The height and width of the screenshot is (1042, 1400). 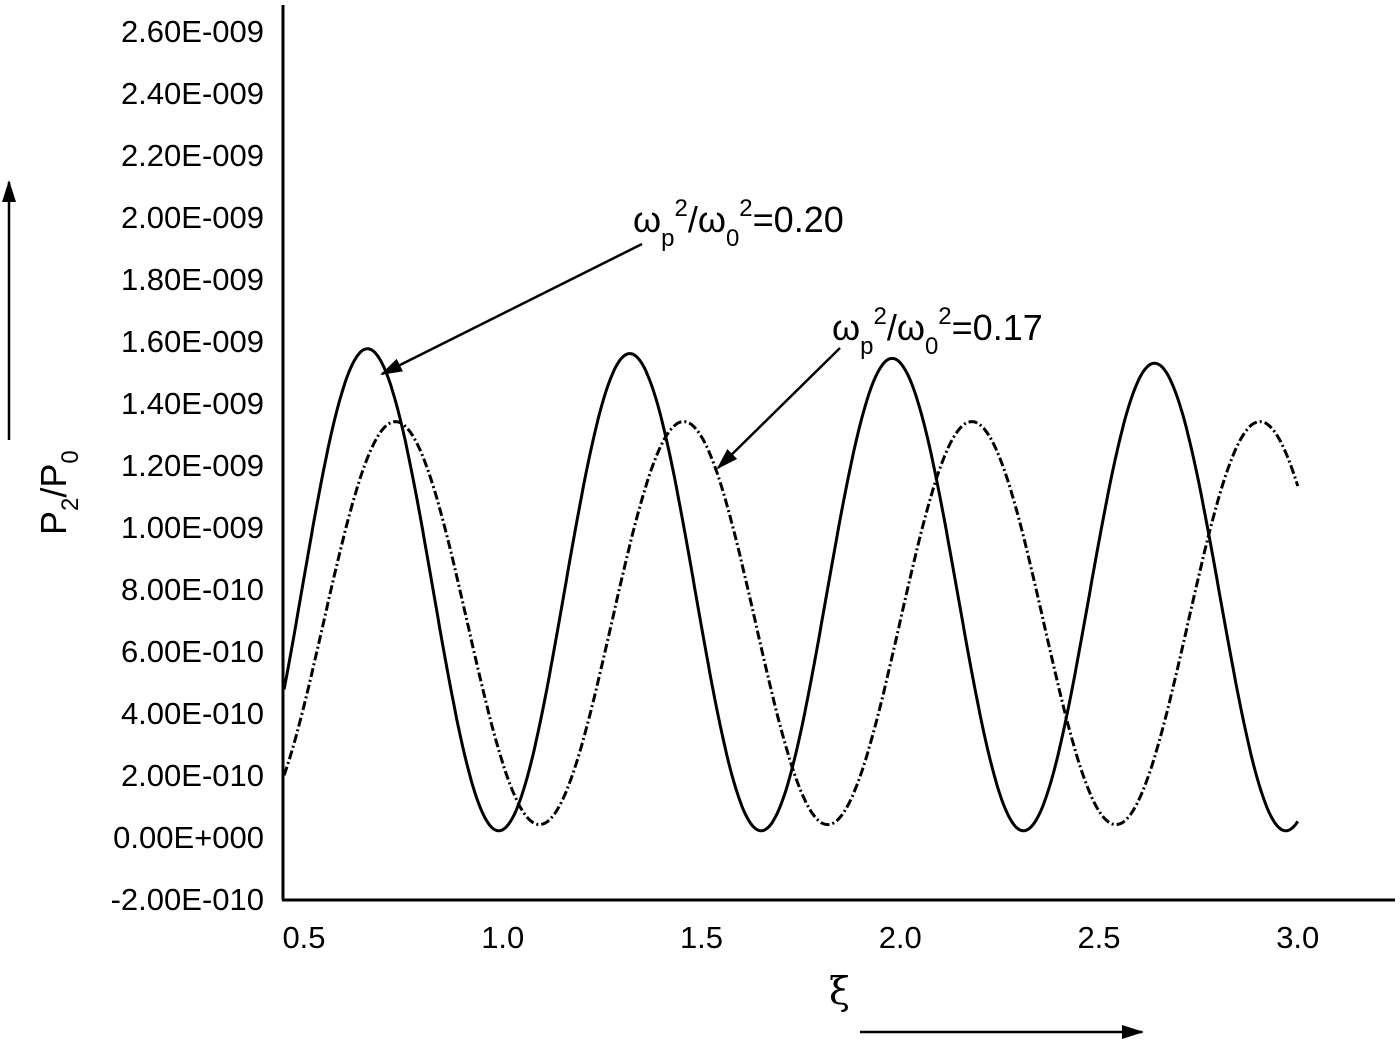 I want to click on y-tick-label: 8.00E-010, so click(x=192, y=589).